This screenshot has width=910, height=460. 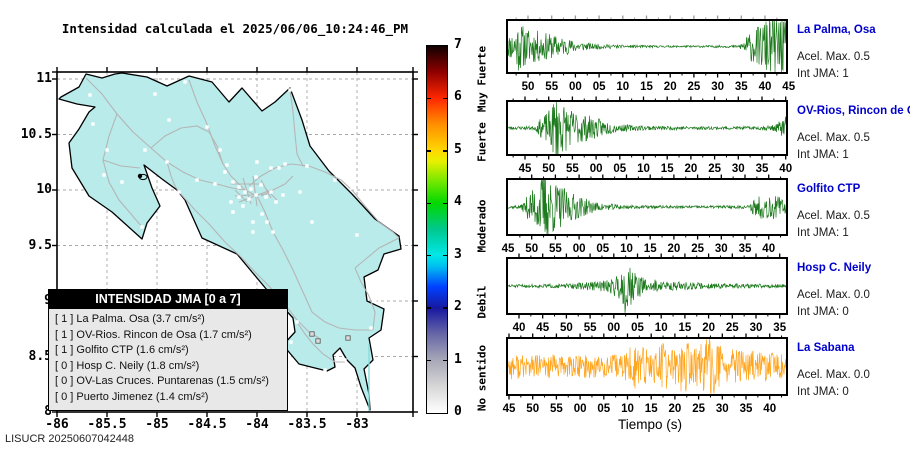 What do you see at coordinates (853, 111) in the screenshot?
I see `station-name: OV-Rios, Rincon de Os` at bounding box center [853, 111].